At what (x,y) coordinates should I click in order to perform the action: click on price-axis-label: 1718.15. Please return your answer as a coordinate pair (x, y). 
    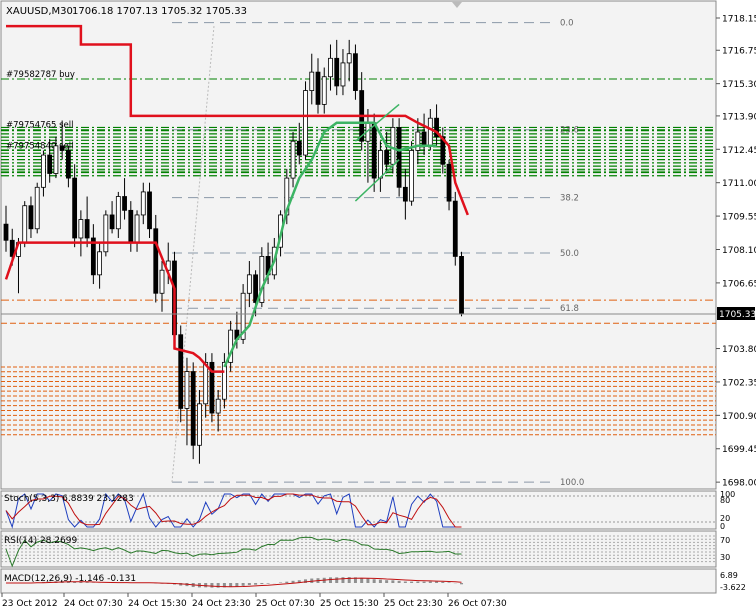
    Looking at the image, I should click on (739, 20).